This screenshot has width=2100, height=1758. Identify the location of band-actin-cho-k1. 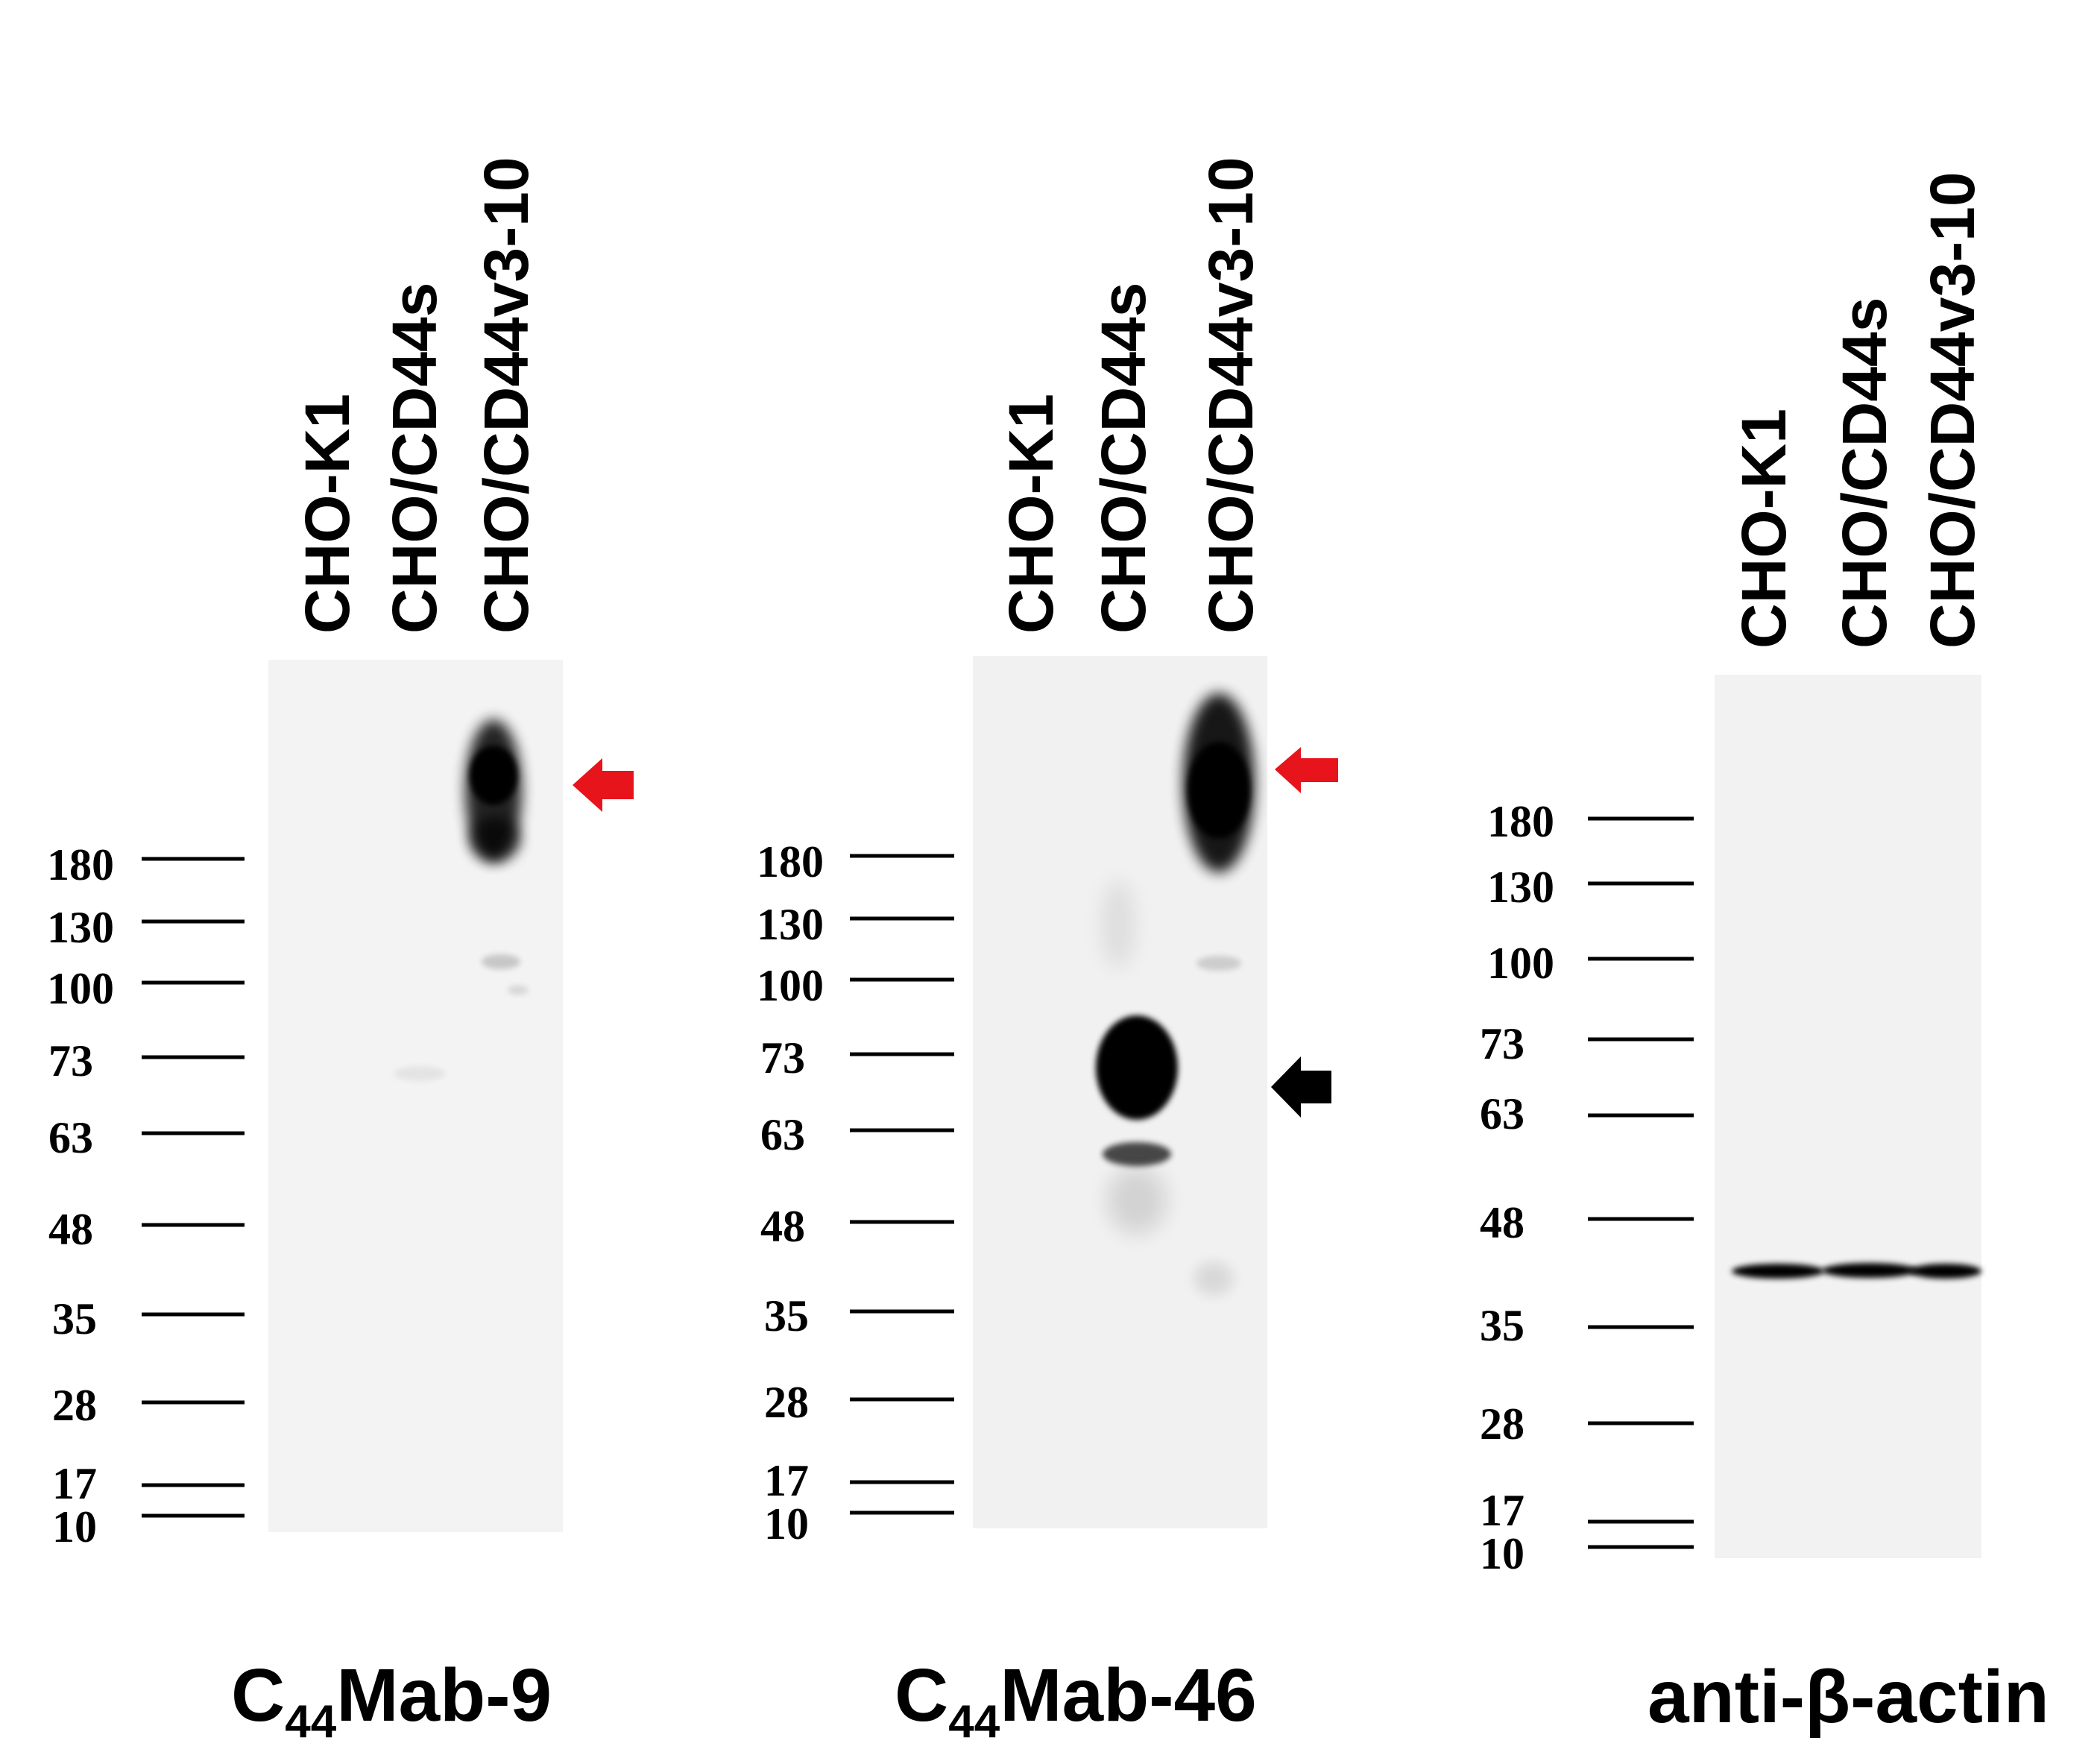
(1778, 1271).